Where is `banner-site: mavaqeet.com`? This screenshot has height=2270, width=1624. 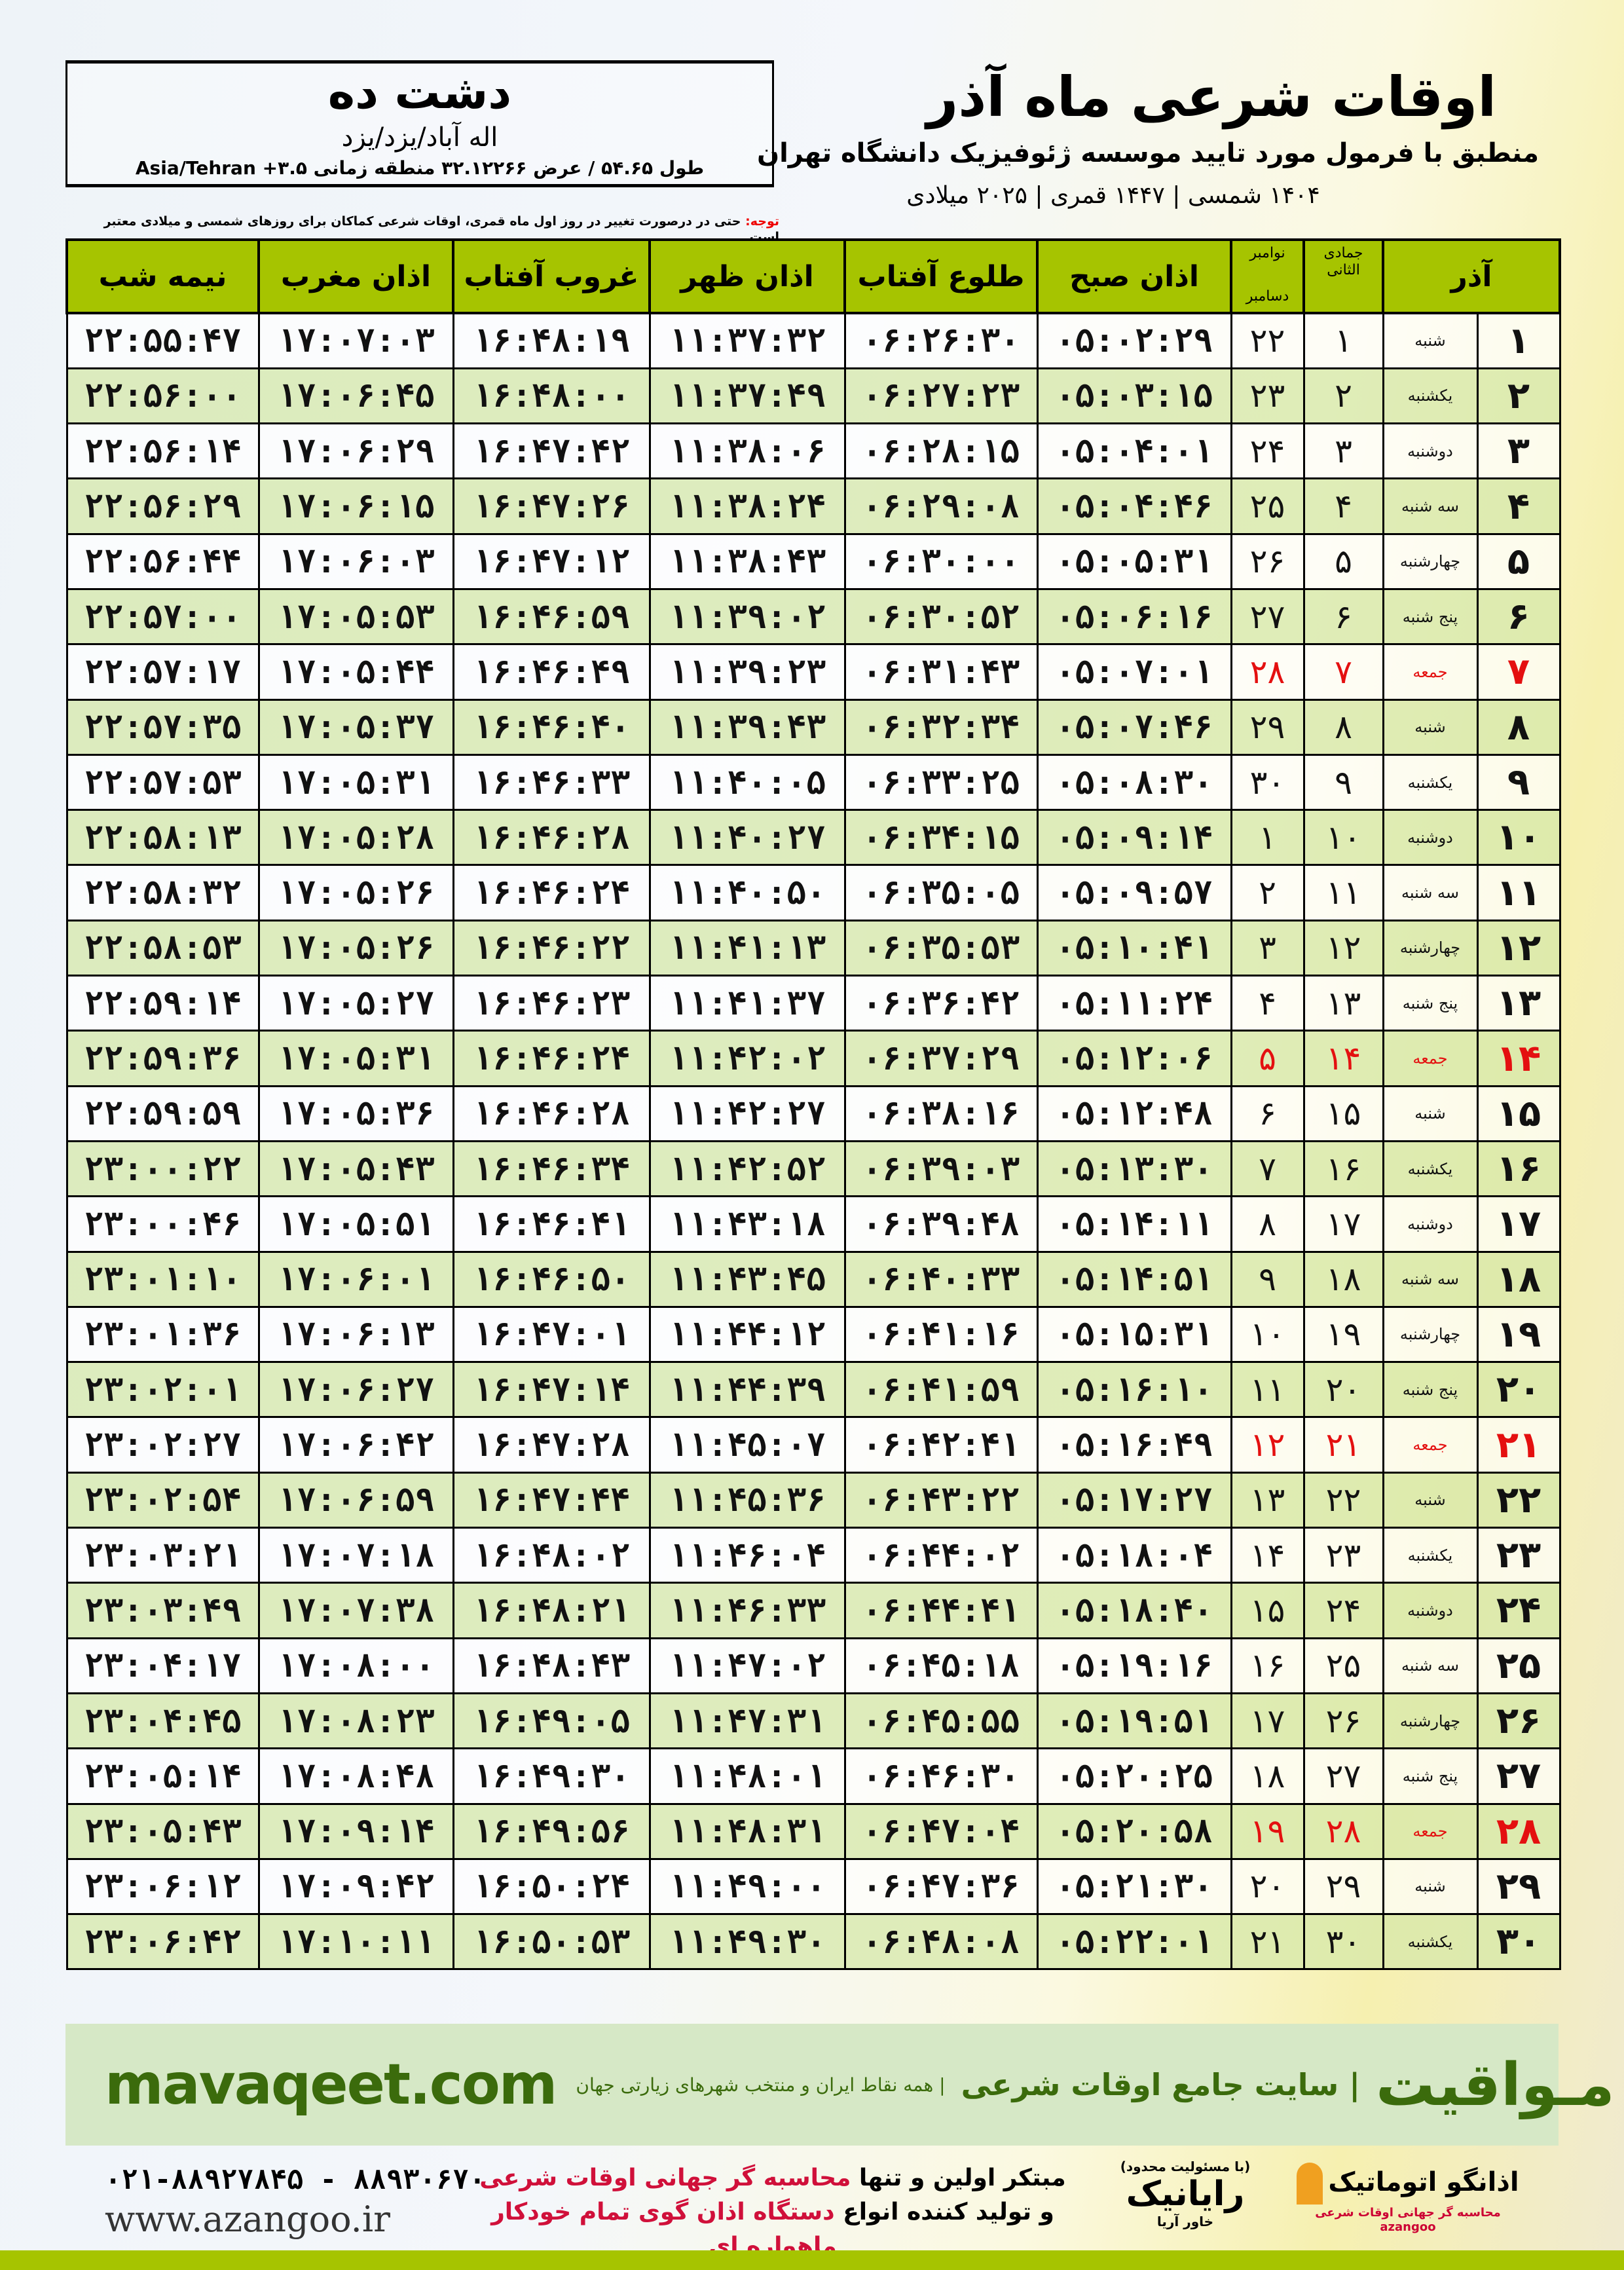 banner-site: mavaqeet.com is located at coordinates (331, 2084).